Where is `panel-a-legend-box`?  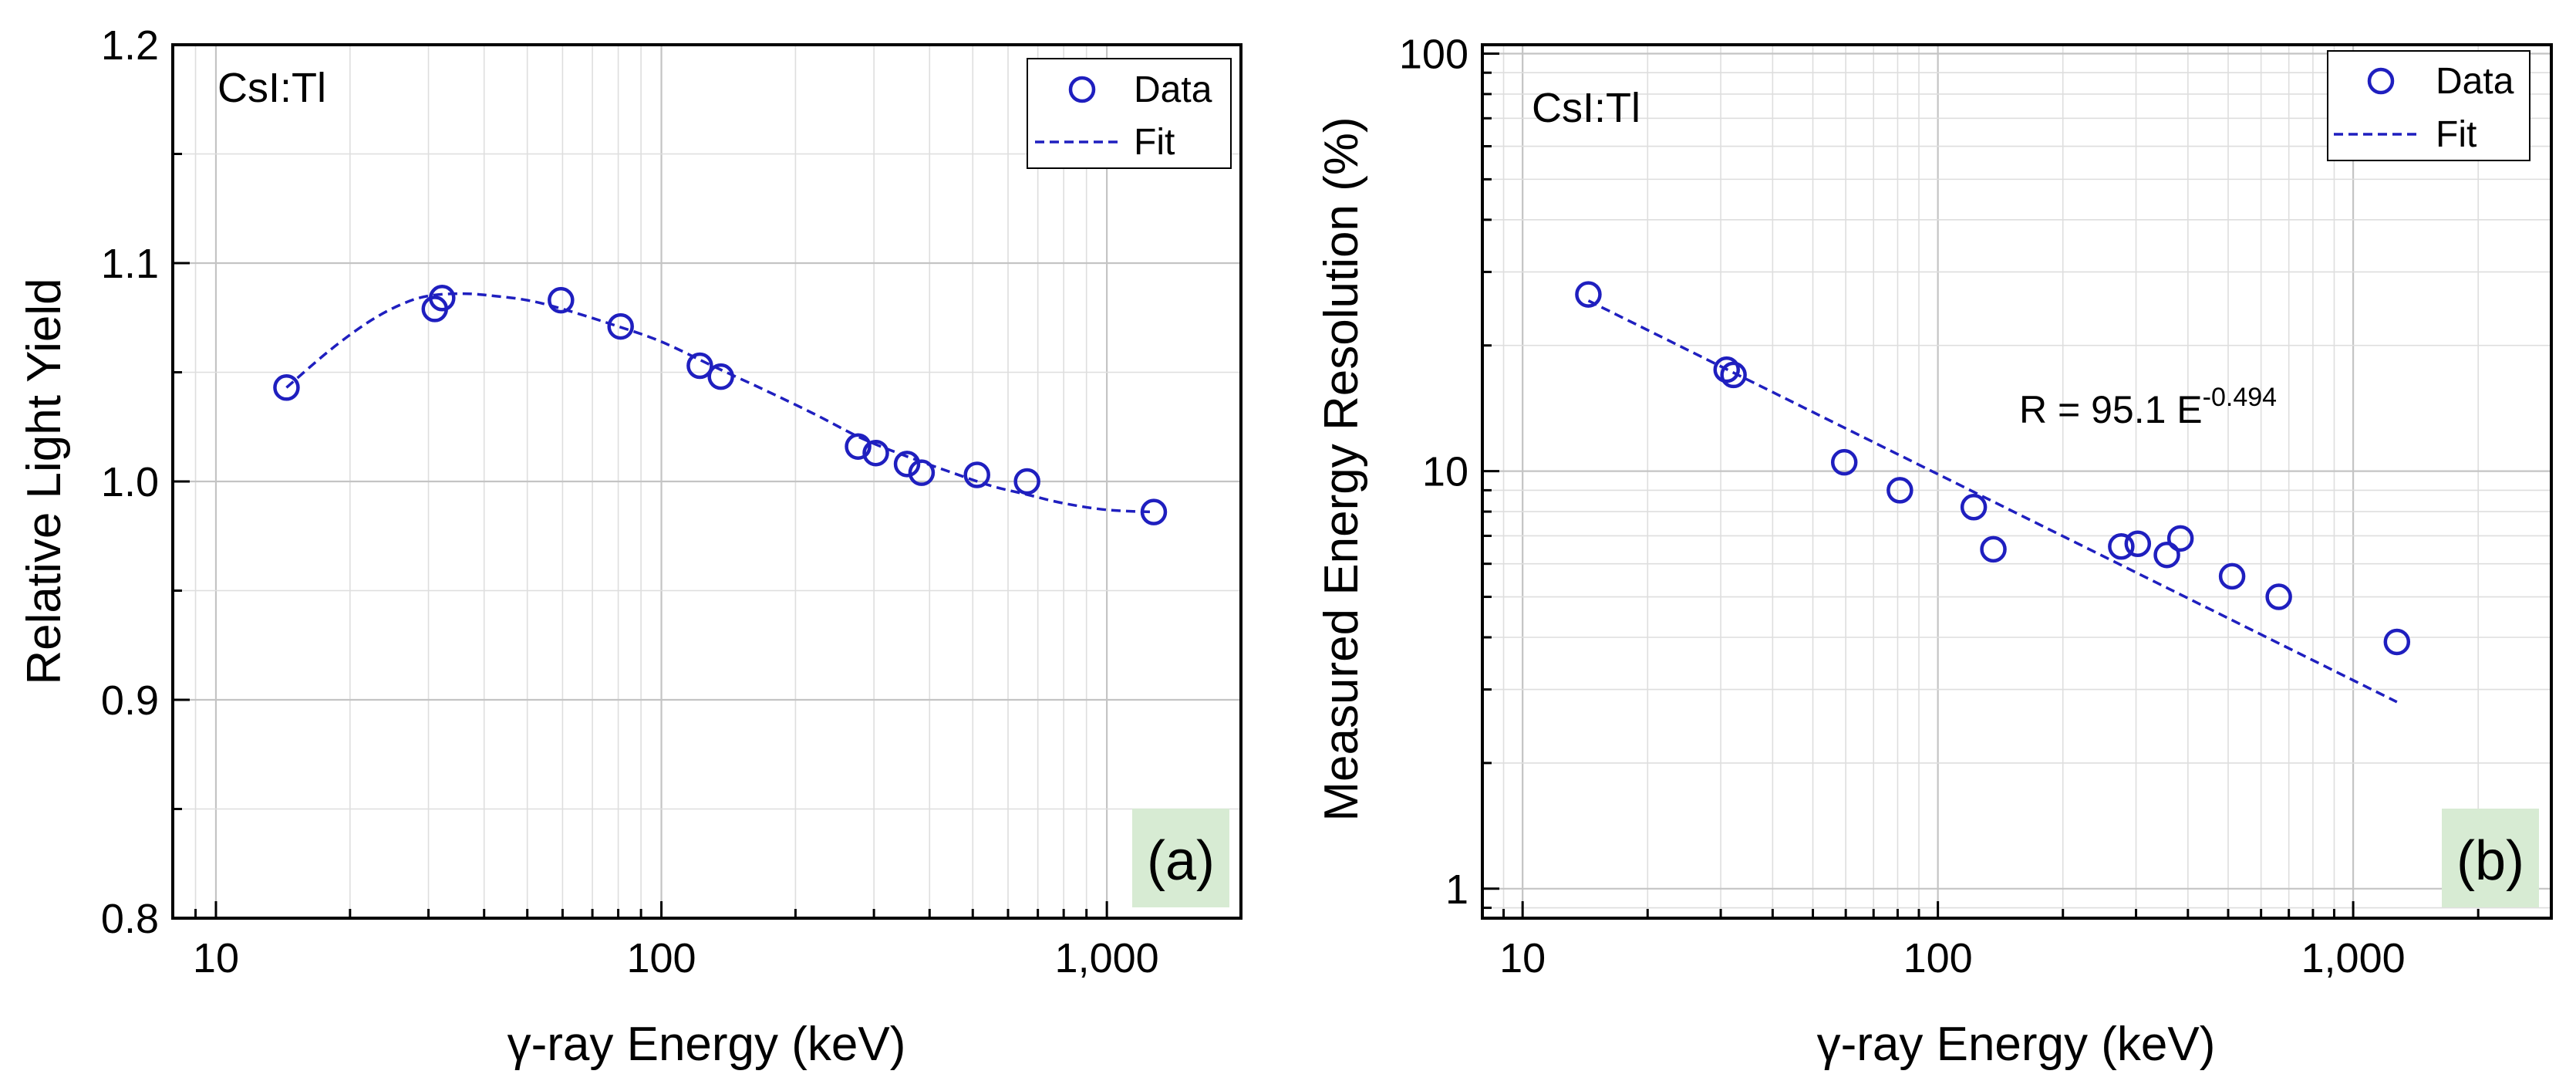
panel-a-legend-box is located at coordinates (1129, 113).